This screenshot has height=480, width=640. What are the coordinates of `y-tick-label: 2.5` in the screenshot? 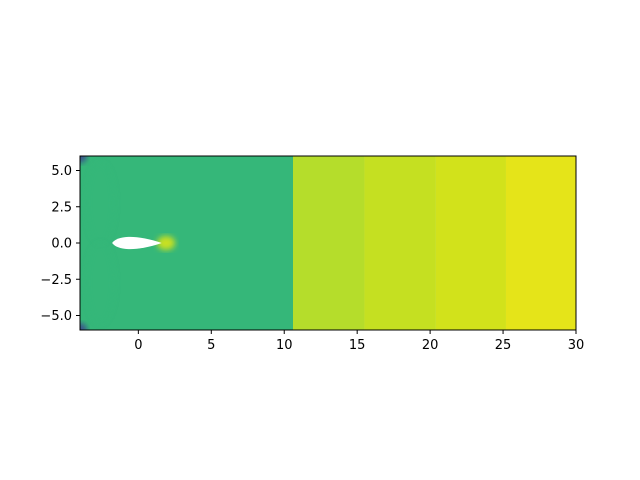 It's located at (61, 207).